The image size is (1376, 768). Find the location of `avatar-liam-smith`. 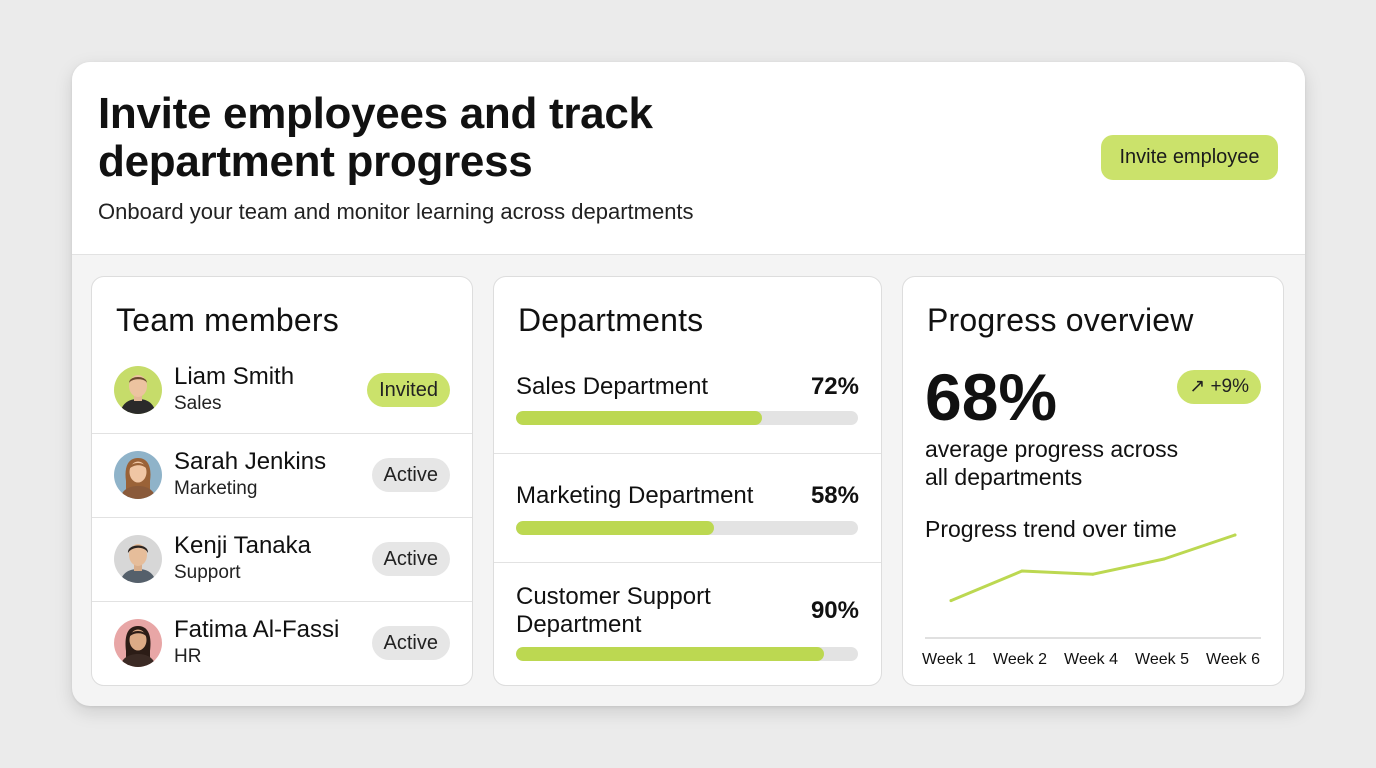

avatar-liam-smith is located at coordinates (138, 390).